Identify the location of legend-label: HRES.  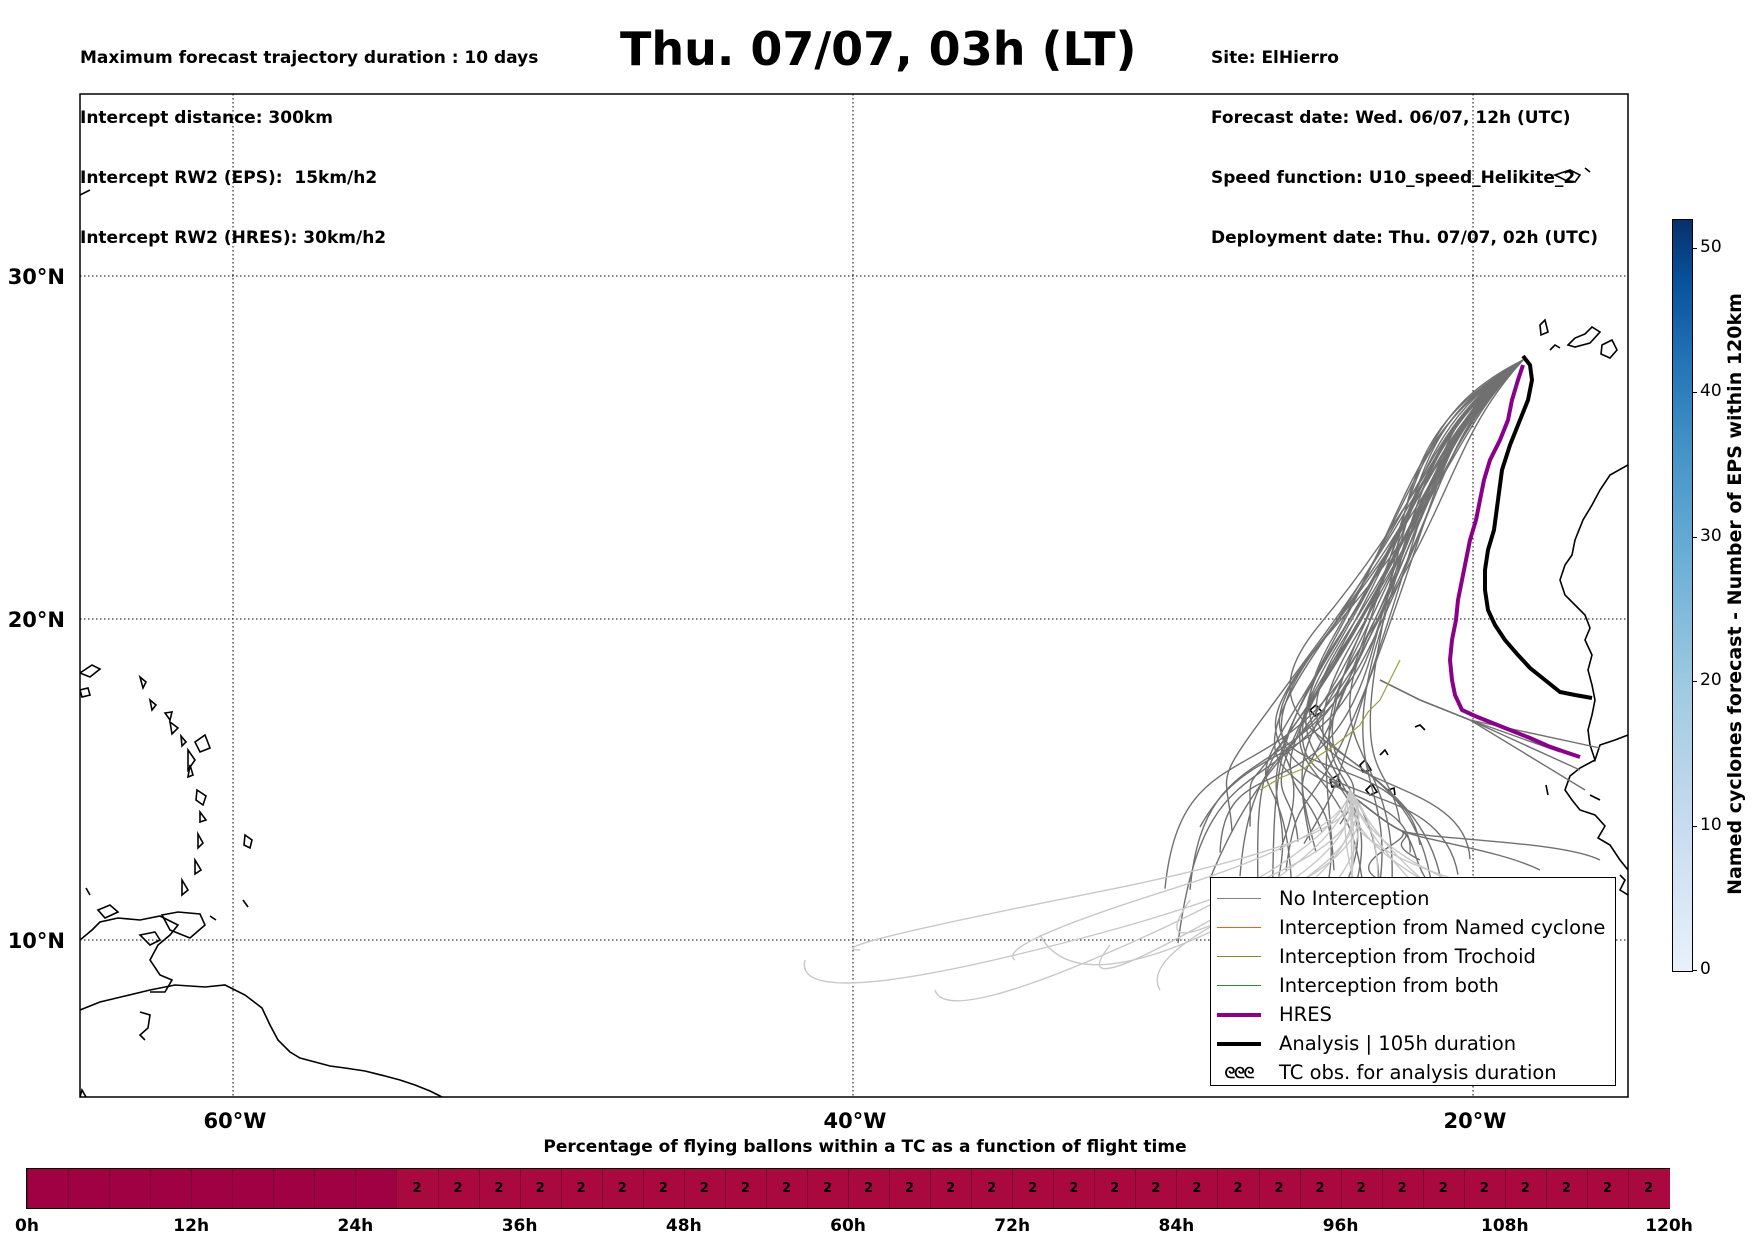
(1305, 1014).